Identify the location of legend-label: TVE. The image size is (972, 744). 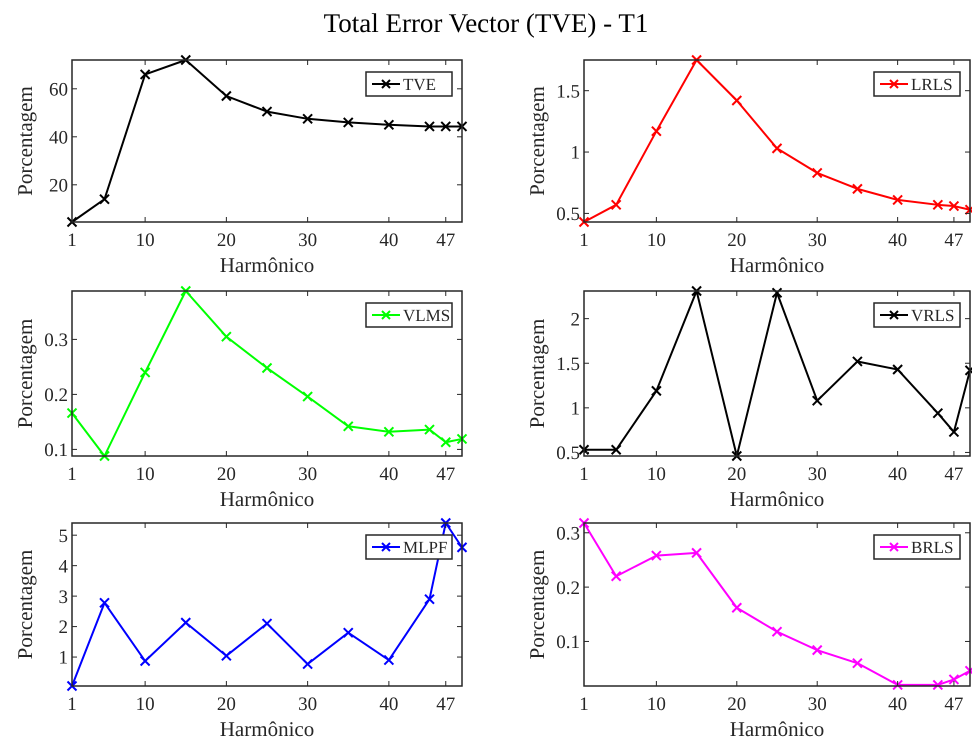
(419, 84).